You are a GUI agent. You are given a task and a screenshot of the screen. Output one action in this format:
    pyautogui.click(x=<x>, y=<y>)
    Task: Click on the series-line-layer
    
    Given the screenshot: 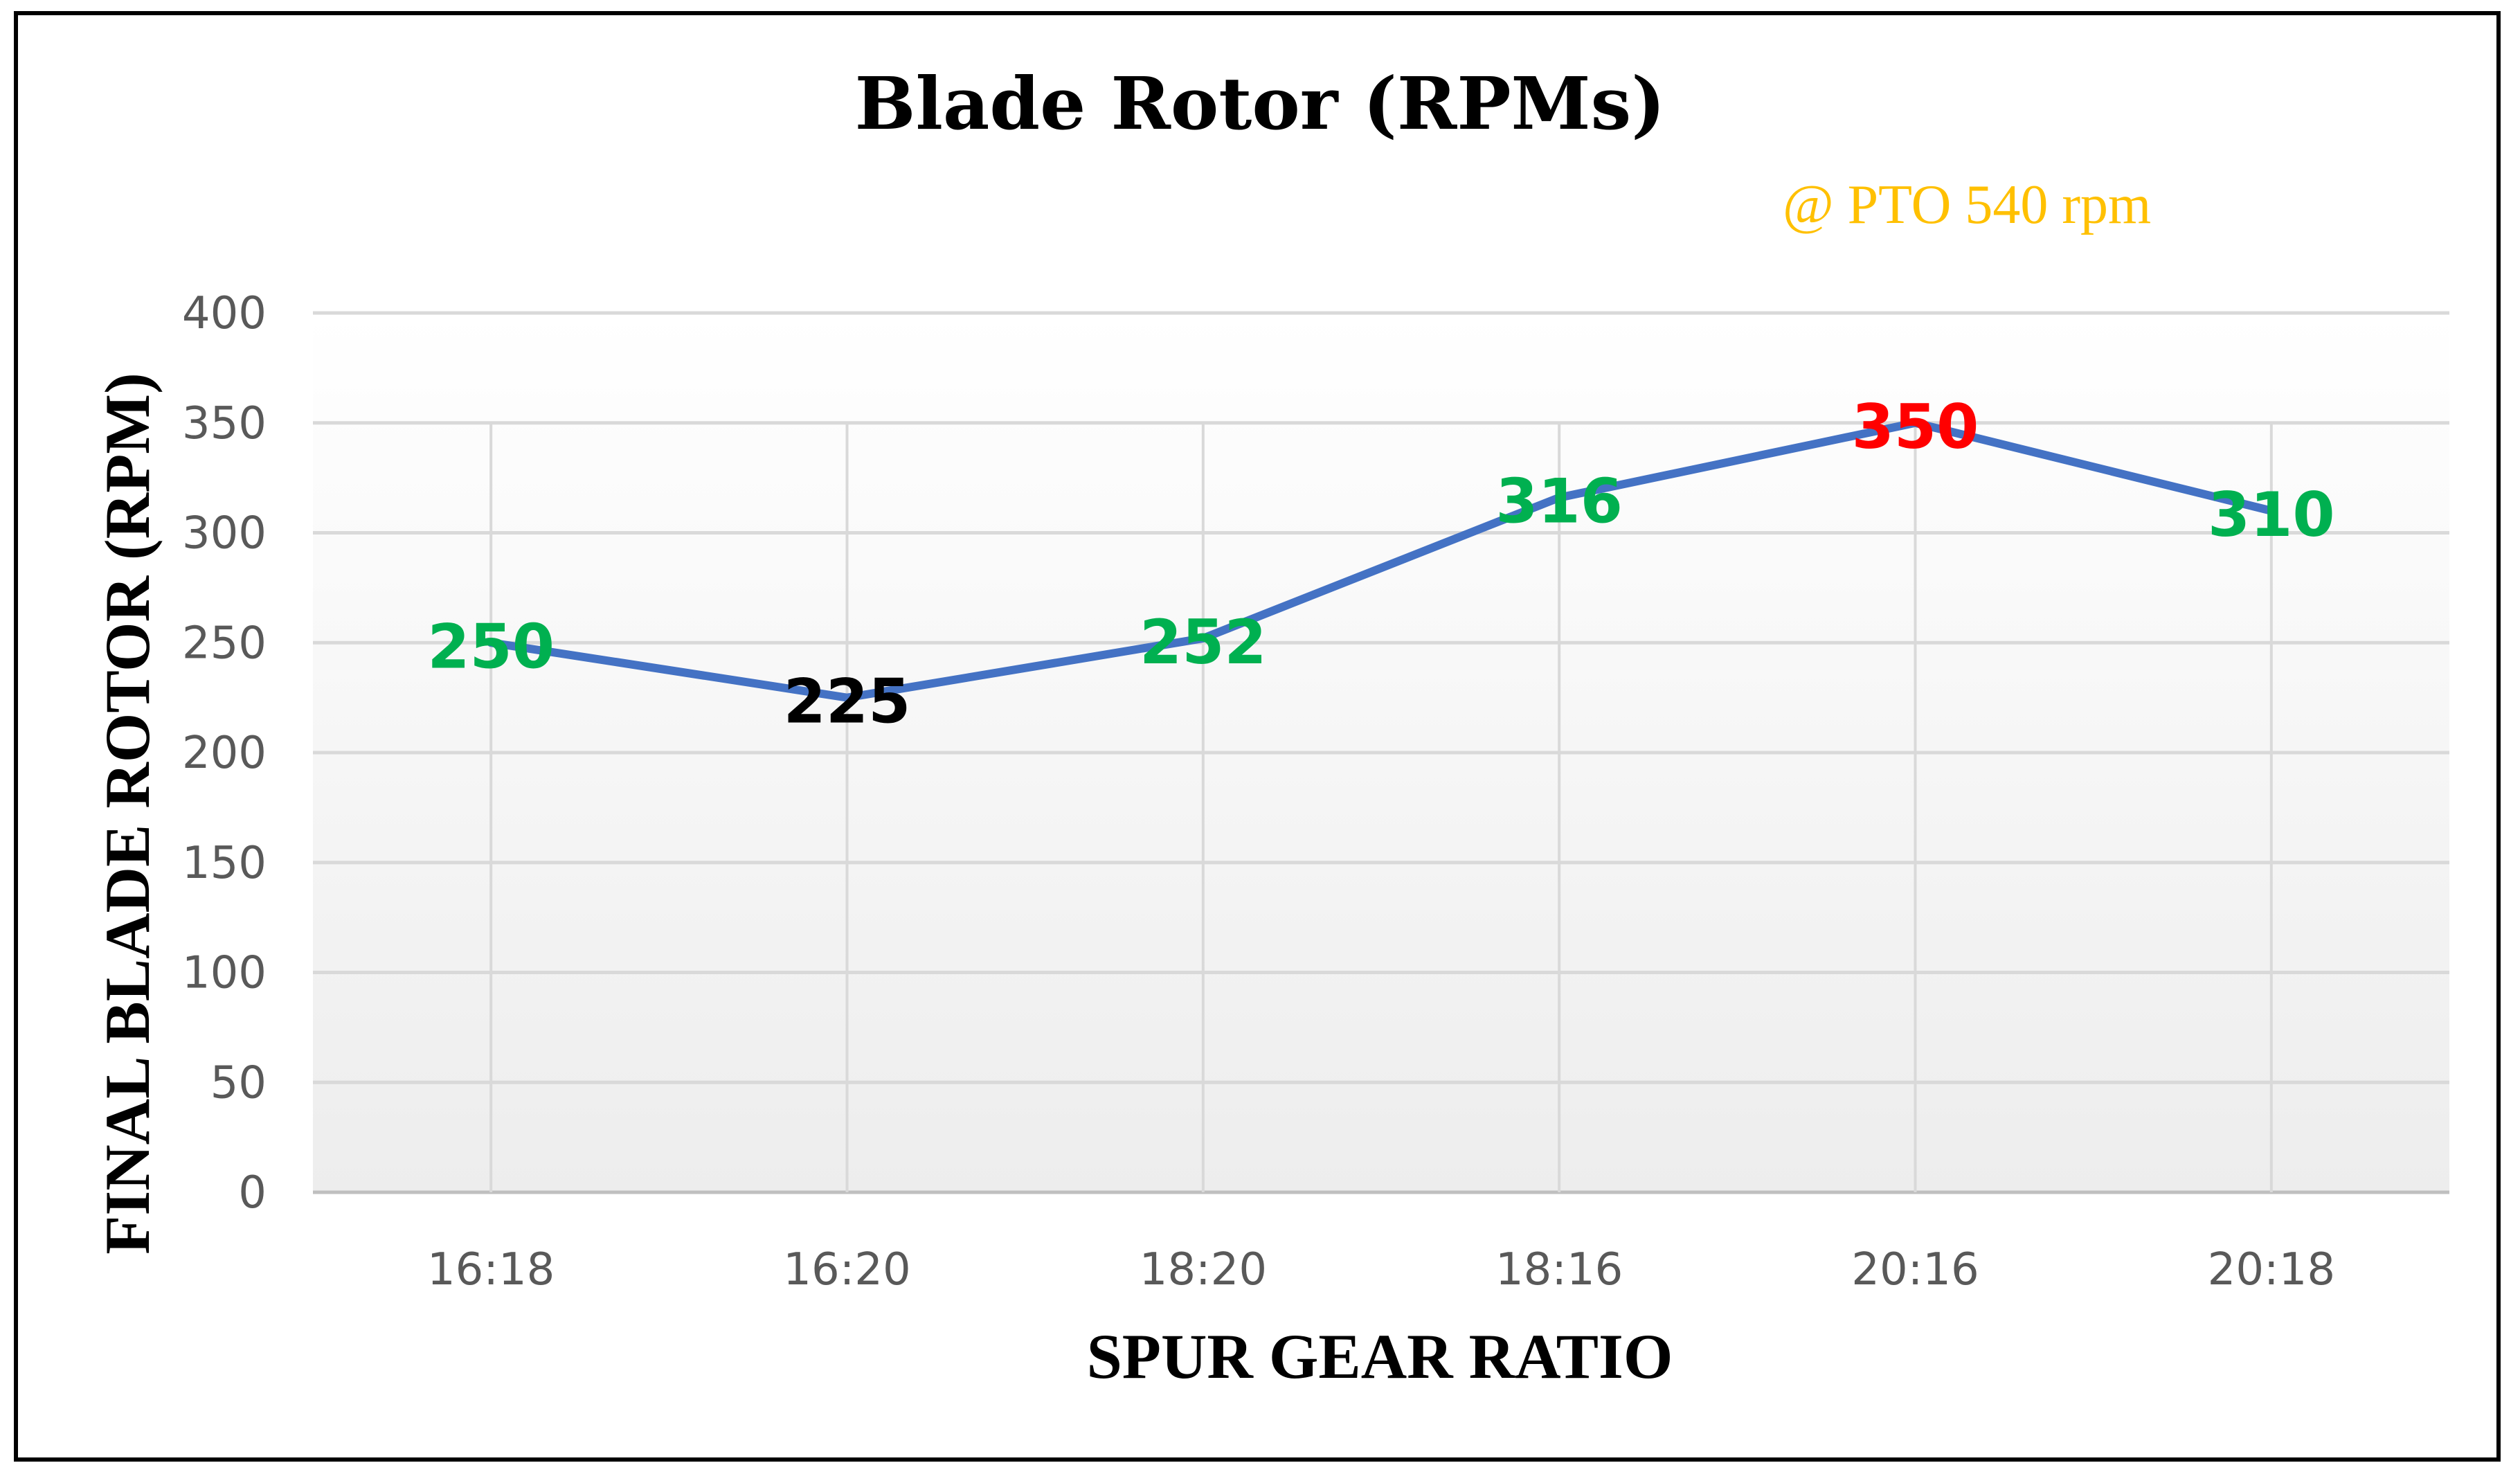 What is the action you would take?
    pyautogui.click(x=1381, y=560)
    